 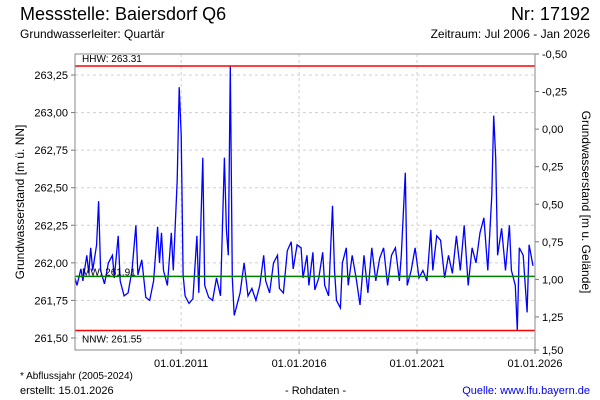 I want to click on y2-tick-label: 0,00, so click(x=552, y=130).